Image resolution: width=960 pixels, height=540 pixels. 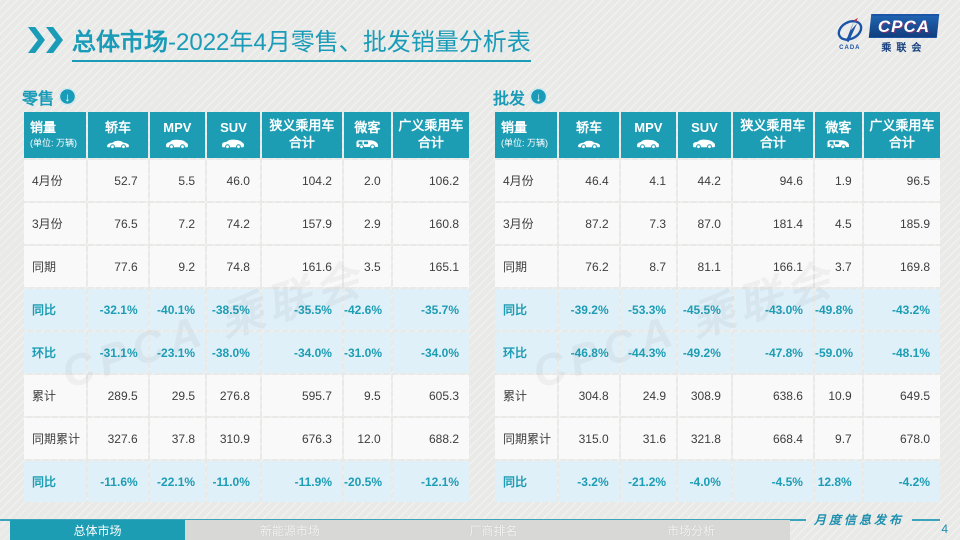 I want to click on cpca-wordmark: CPCA 乘联会, so click(x=904, y=34).